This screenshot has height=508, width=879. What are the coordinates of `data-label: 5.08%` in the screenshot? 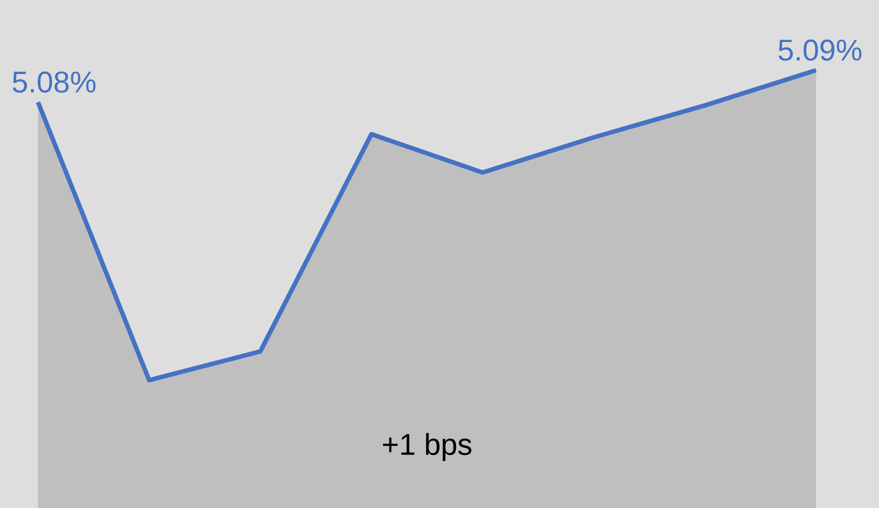 It's located at (54, 82).